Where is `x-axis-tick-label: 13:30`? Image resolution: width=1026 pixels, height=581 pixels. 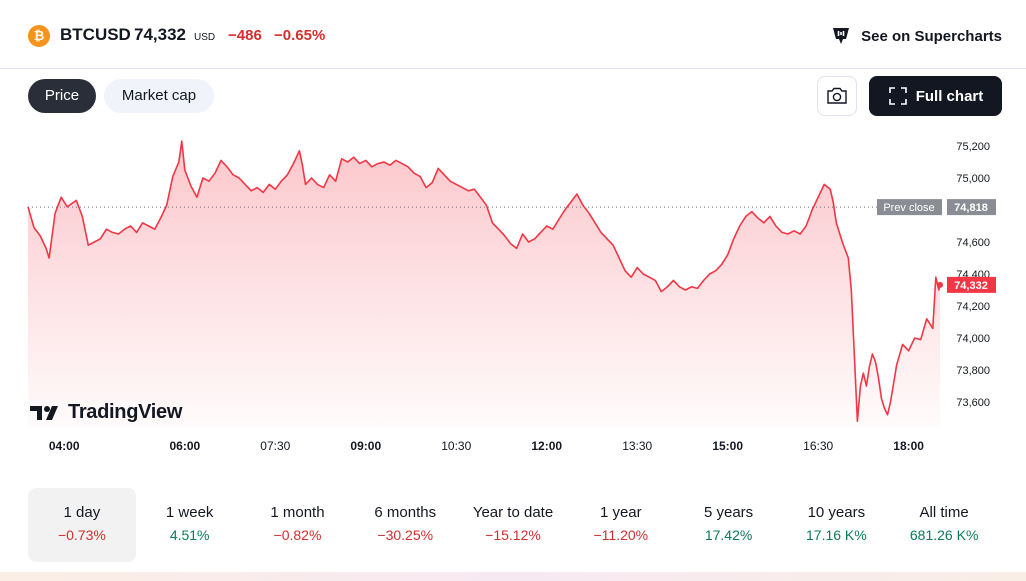 x-axis-tick-label: 13:30 is located at coordinates (637, 446).